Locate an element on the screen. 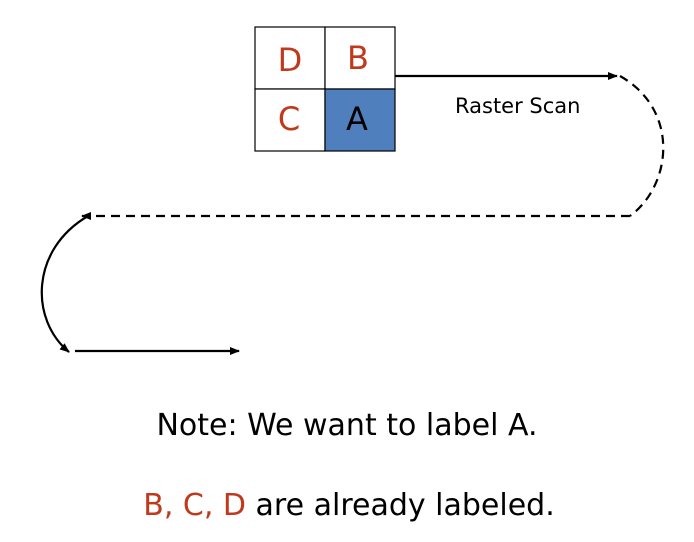 The height and width of the screenshot is (542, 694). note-line-2: B, C, D are already labeled. is located at coordinates (348, 505).